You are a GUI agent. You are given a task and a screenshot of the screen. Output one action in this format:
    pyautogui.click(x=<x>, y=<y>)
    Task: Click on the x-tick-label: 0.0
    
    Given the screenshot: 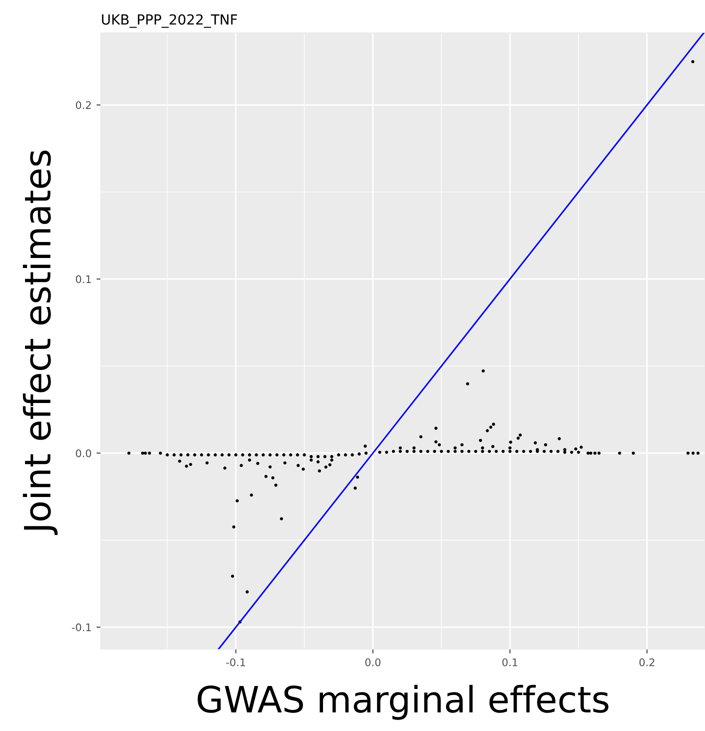 What is the action you would take?
    pyautogui.click(x=372, y=662)
    